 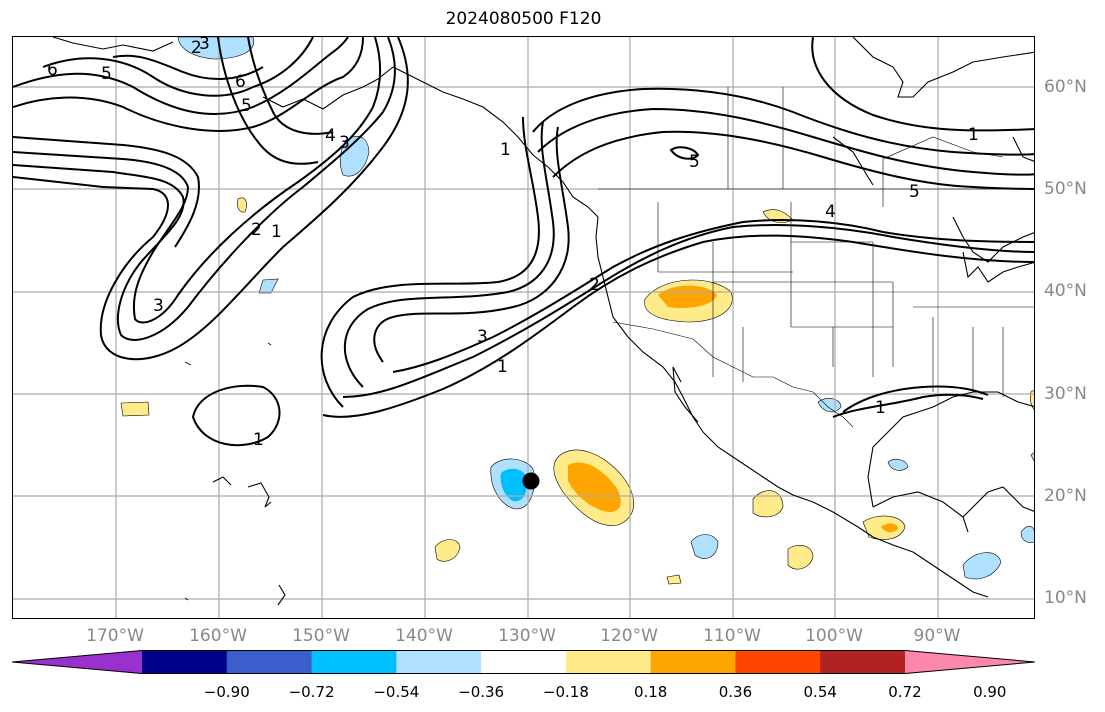 I want to click on colorbar-tick-label: 0.72, so click(x=905, y=692).